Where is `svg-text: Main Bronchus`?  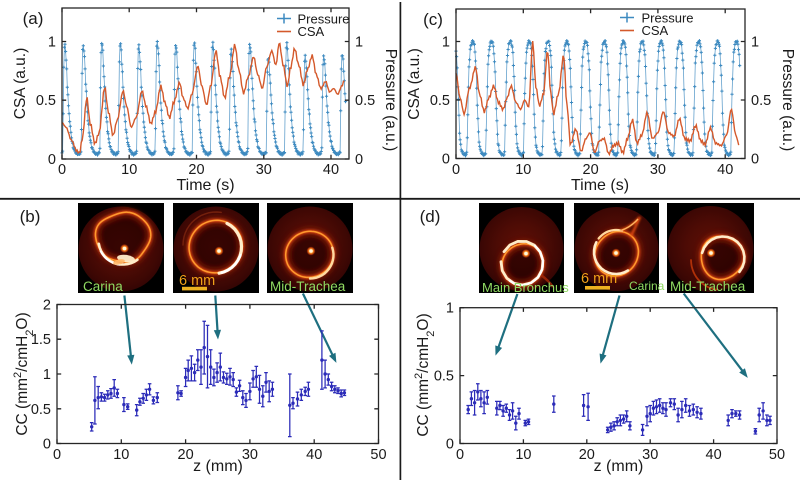 svg-text: Main Bronchus is located at coordinates (525, 287).